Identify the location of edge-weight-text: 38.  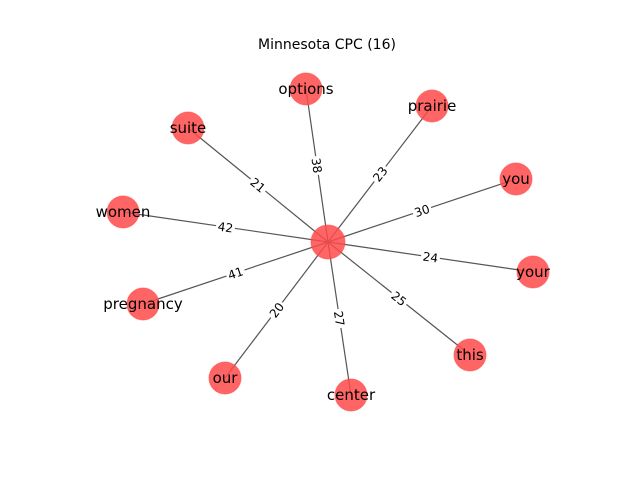
(316, 165).